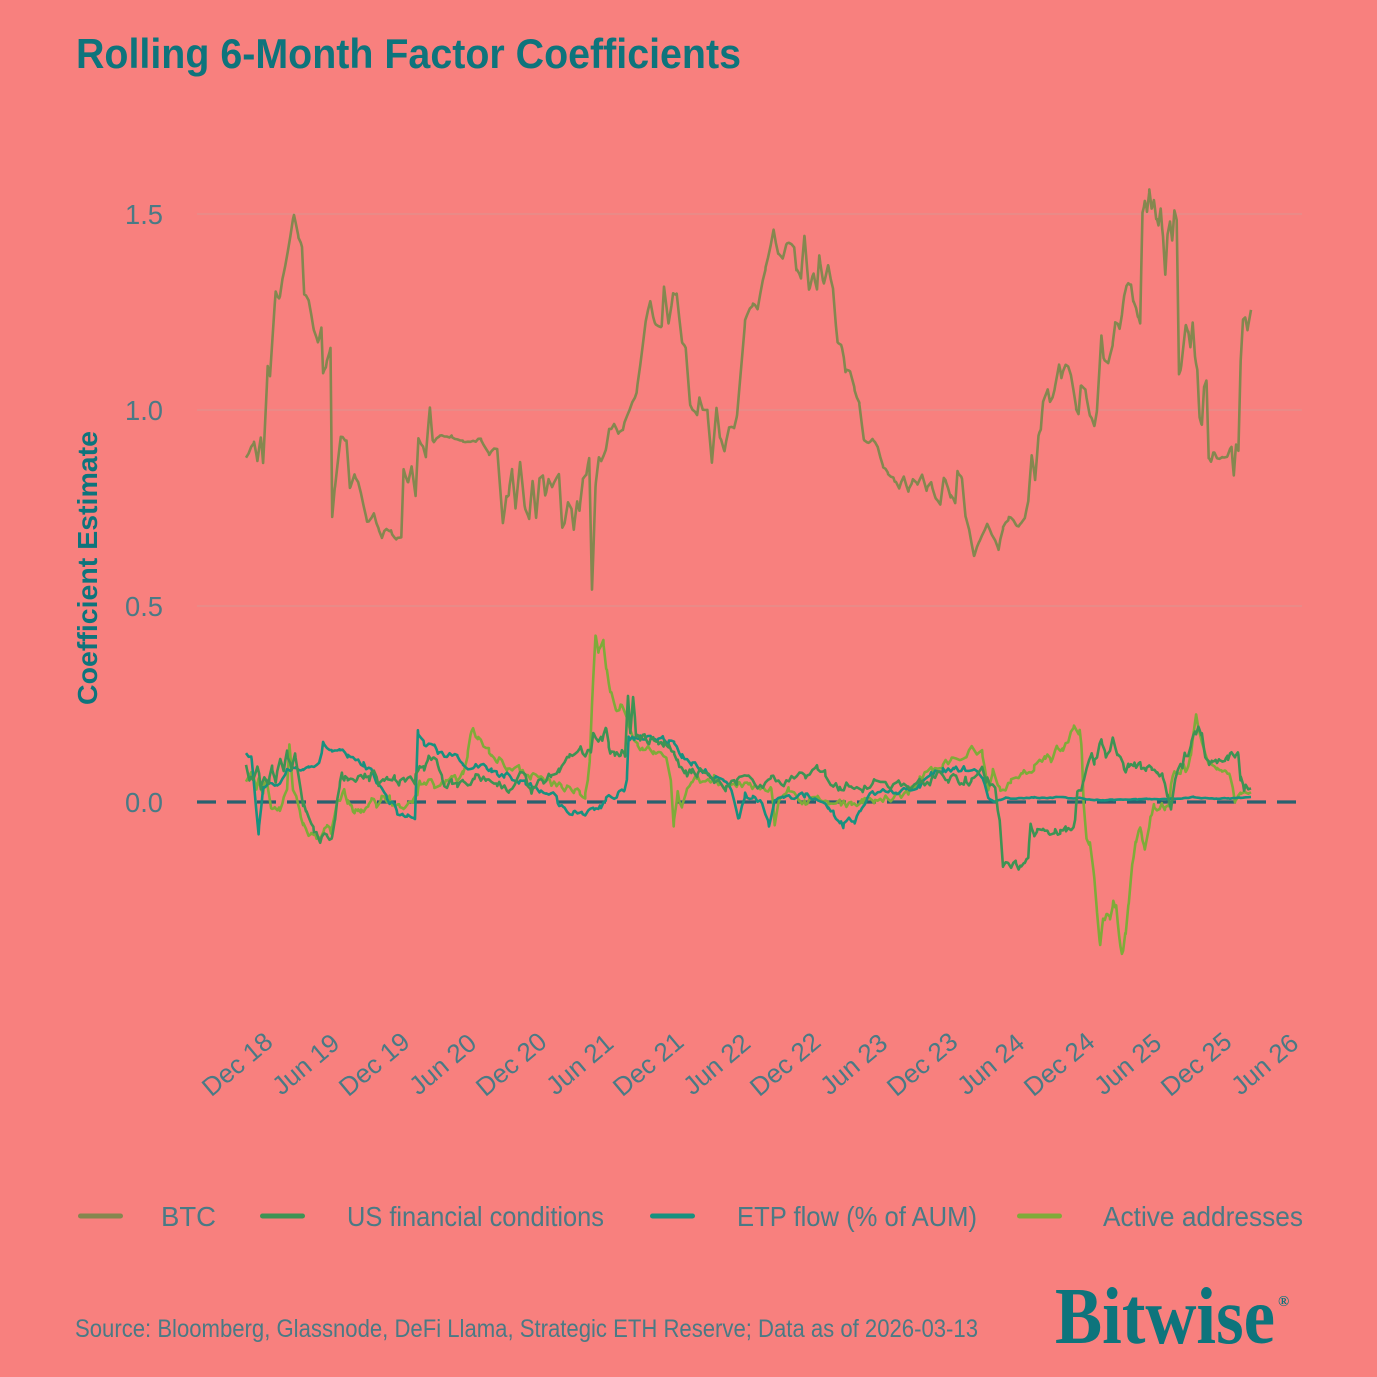 The width and height of the screenshot is (1377, 1377). Describe the element at coordinates (1203, 1216) in the screenshot. I see `svg-text: Active addresses` at that location.